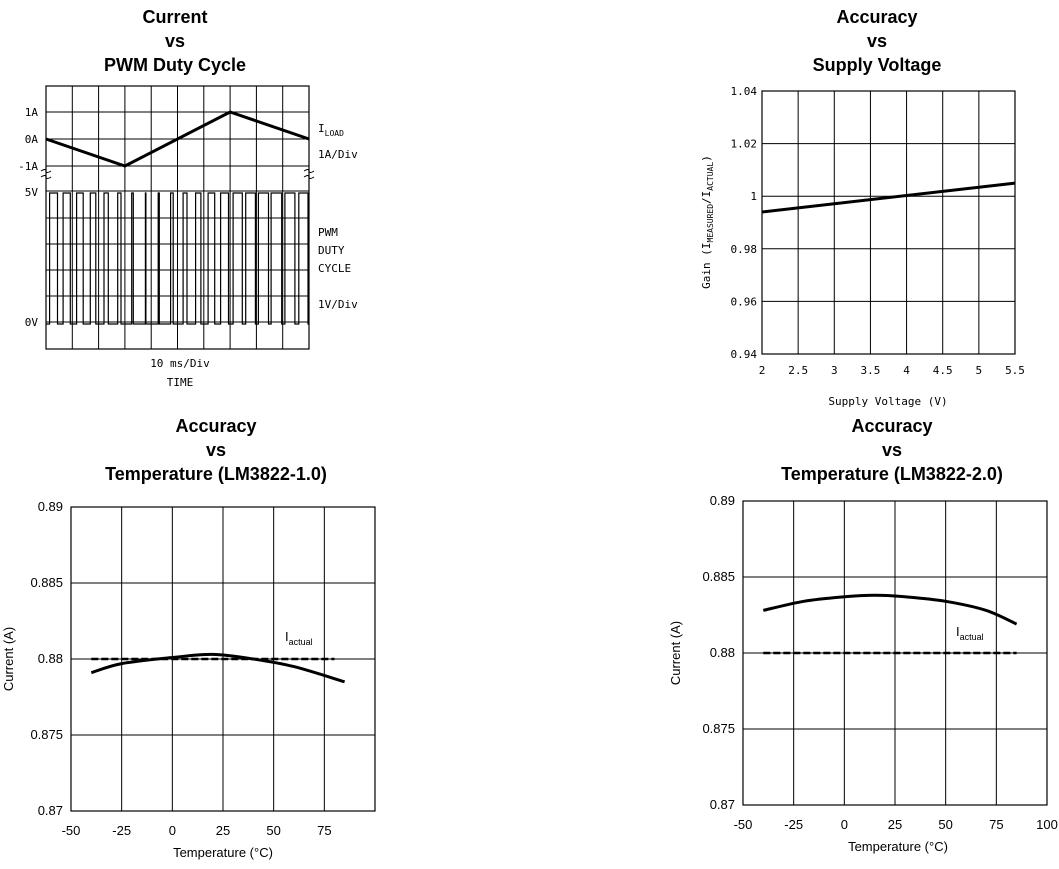 This screenshot has width=1059, height=869. What do you see at coordinates (943, 370) in the screenshot?
I see `x-tick-label: 4.5` at bounding box center [943, 370].